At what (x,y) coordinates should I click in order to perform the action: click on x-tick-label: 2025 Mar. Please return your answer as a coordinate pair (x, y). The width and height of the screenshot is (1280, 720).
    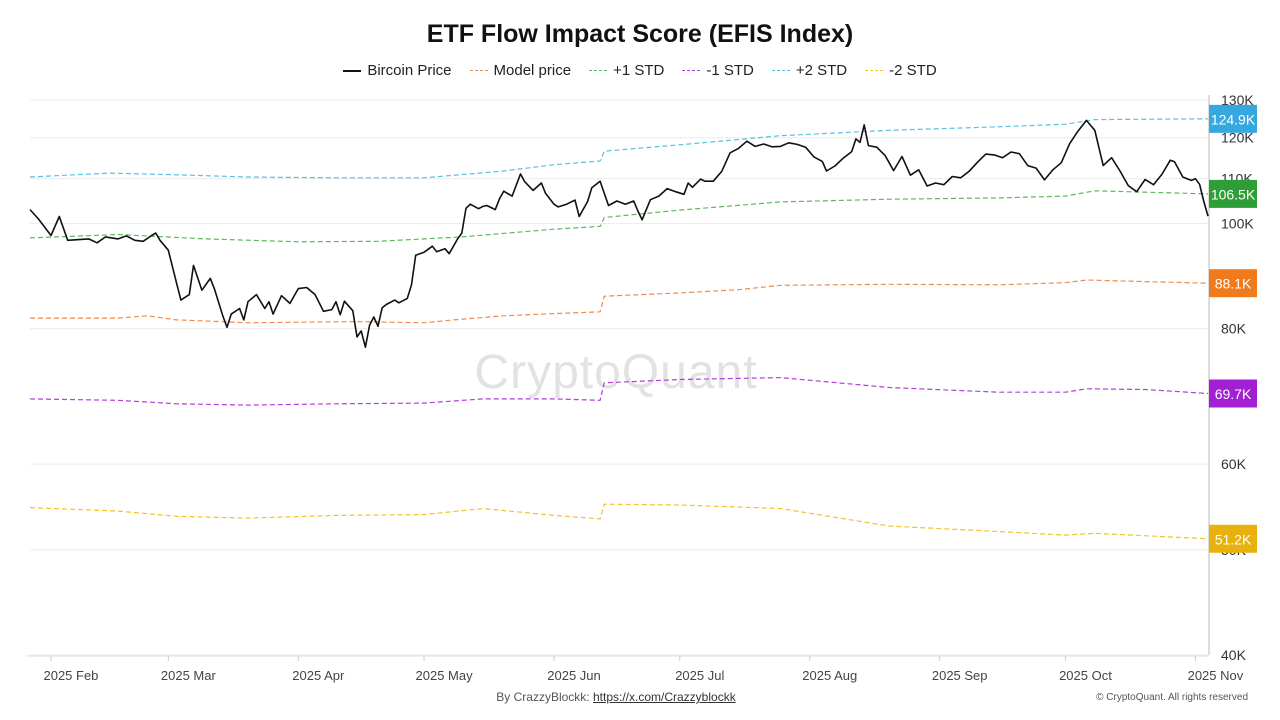
    Looking at the image, I should click on (189, 675).